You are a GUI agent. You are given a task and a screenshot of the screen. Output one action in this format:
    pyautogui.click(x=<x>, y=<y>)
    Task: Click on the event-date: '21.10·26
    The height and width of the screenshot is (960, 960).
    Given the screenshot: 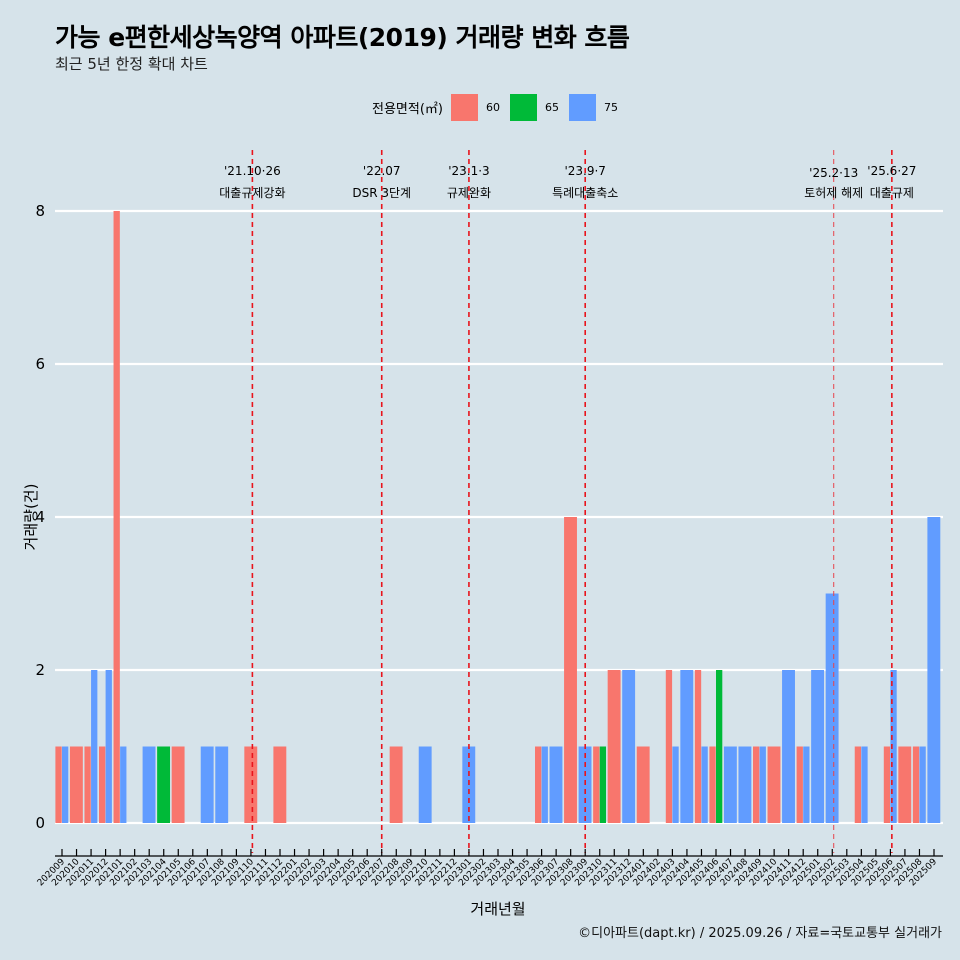 What is the action you would take?
    pyautogui.click(x=252, y=171)
    